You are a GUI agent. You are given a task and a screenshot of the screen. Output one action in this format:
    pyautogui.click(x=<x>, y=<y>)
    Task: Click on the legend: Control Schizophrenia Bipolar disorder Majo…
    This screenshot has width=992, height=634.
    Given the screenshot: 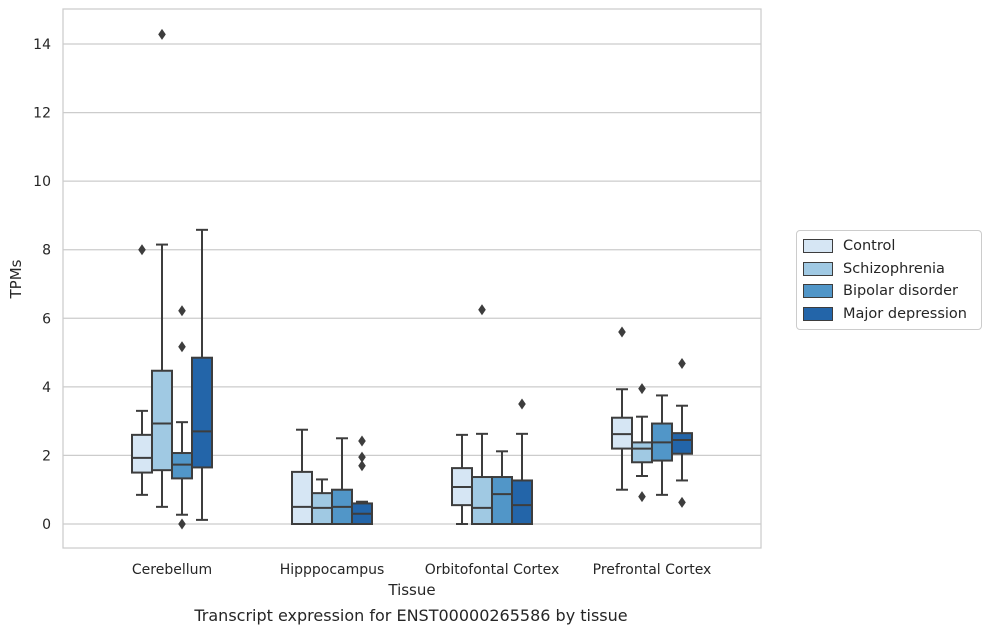 What is the action you would take?
    pyautogui.click(x=889, y=280)
    